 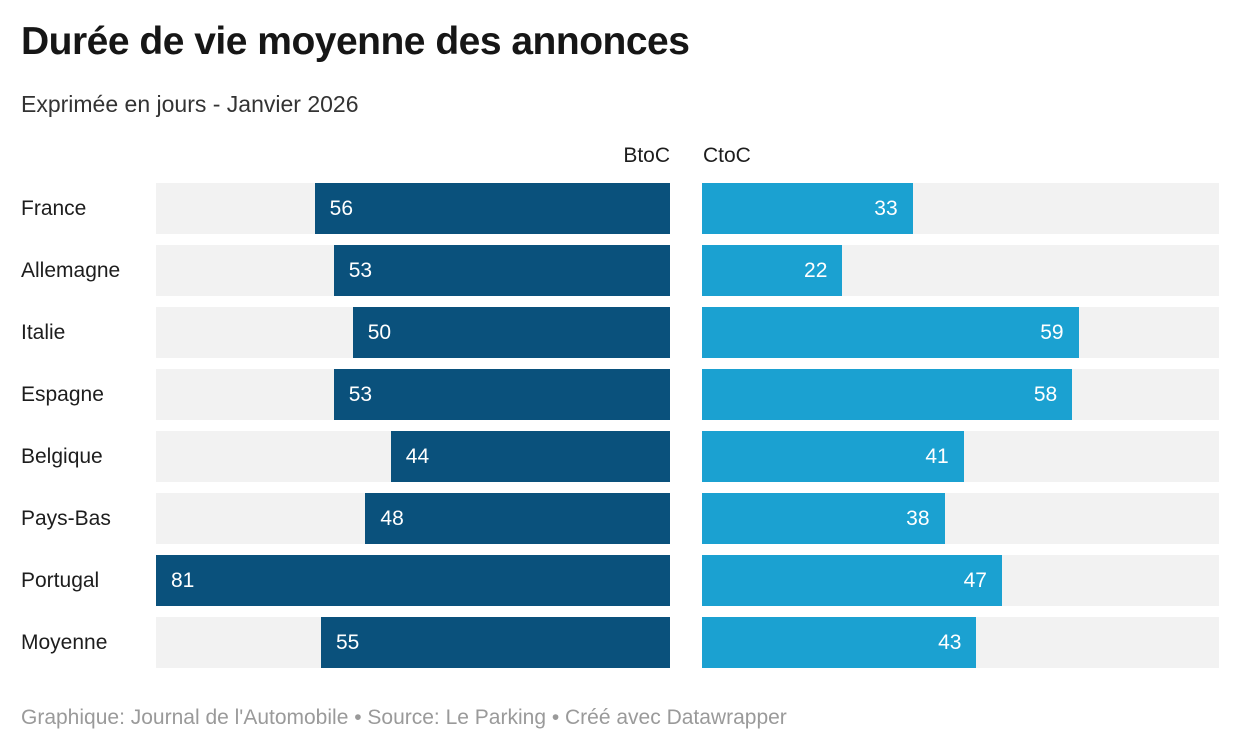 I want to click on ctoc-bar: 38, so click(x=823, y=518).